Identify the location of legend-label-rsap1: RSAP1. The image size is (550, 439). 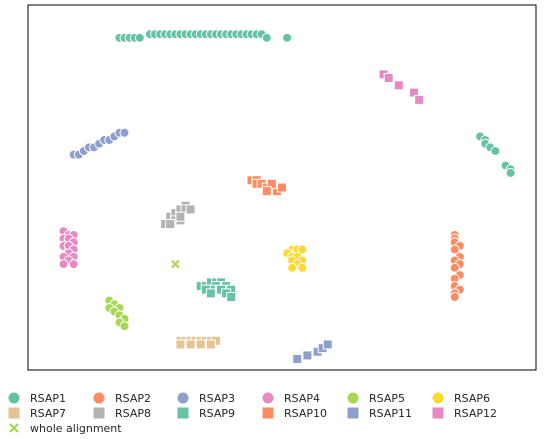
(48, 398).